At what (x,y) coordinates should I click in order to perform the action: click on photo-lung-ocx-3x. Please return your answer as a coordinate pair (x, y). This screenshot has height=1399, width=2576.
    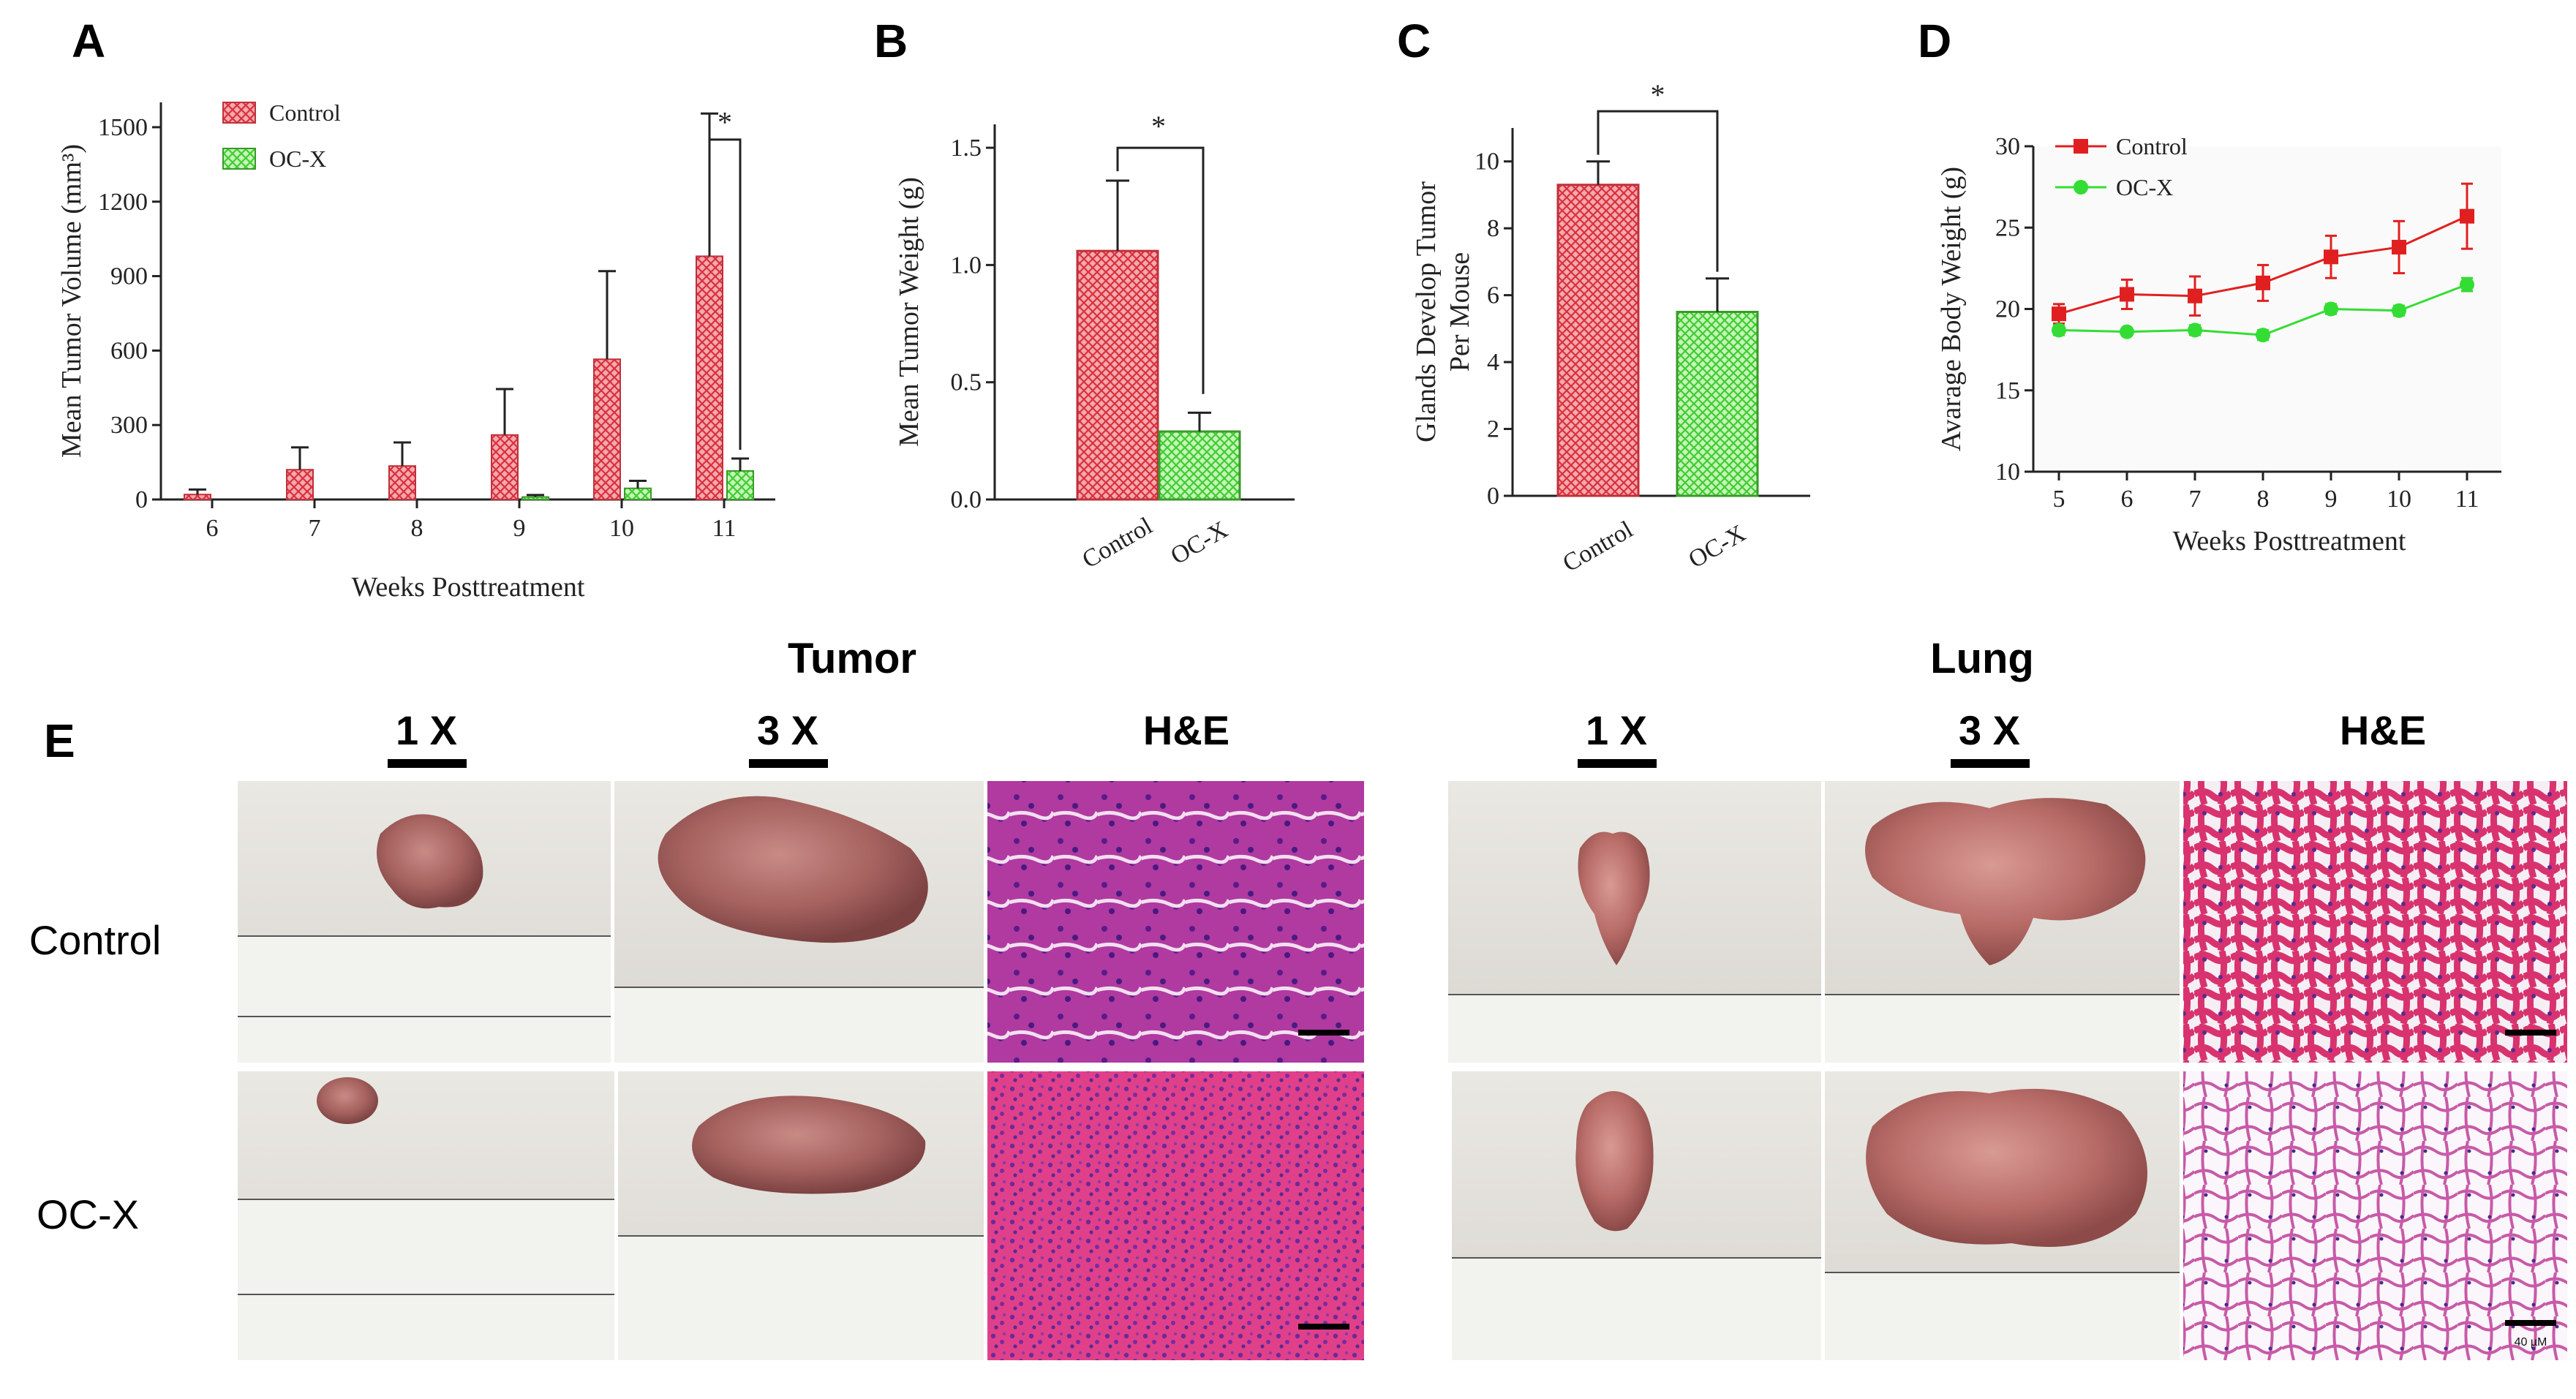
    Looking at the image, I should click on (2002, 1215).